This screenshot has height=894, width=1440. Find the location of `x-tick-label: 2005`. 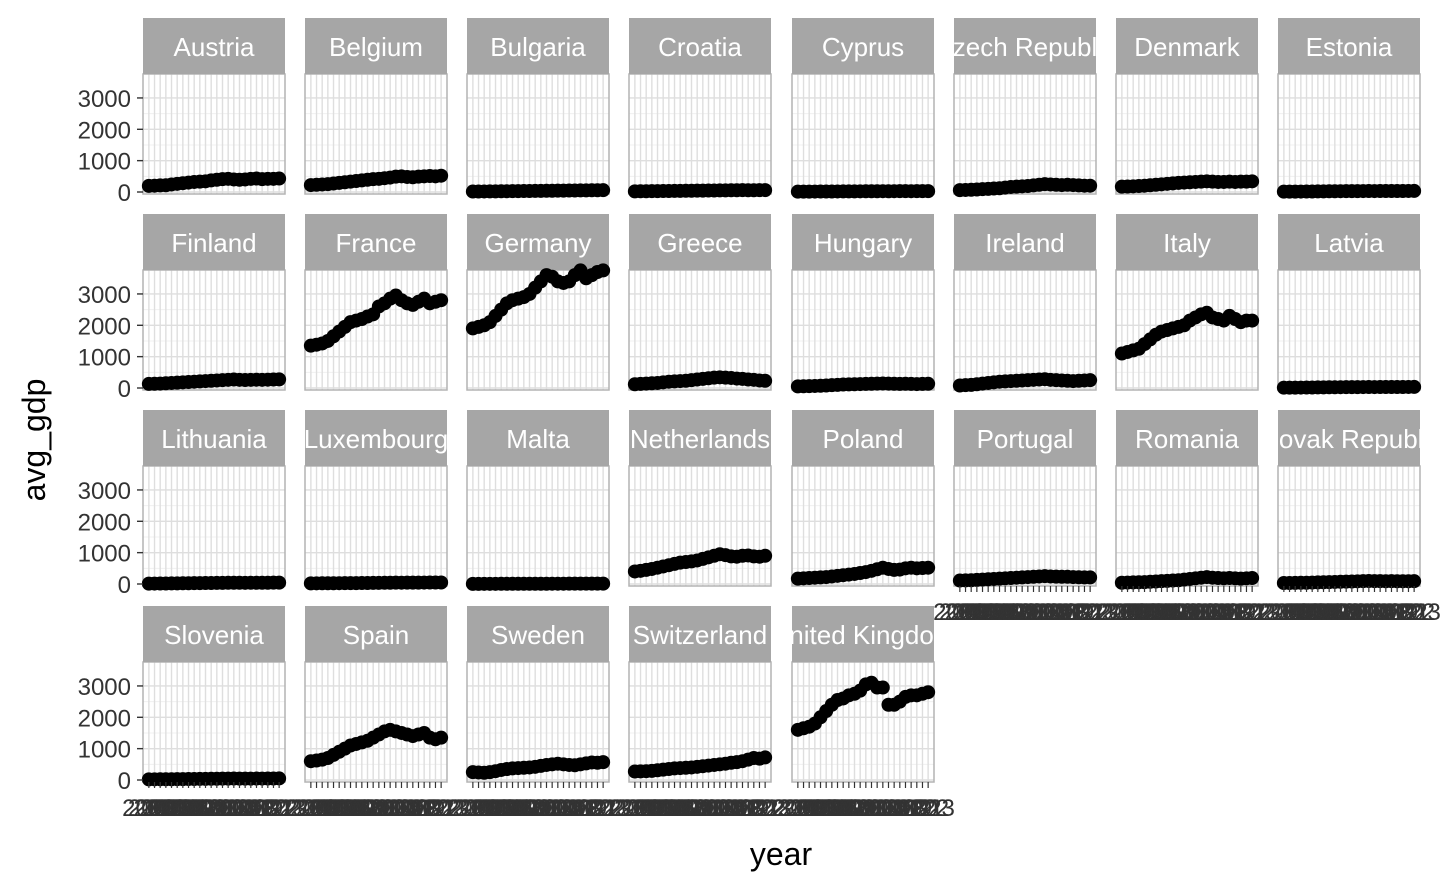

x-tick-label: 2005 is located at coordinates (825, 808).